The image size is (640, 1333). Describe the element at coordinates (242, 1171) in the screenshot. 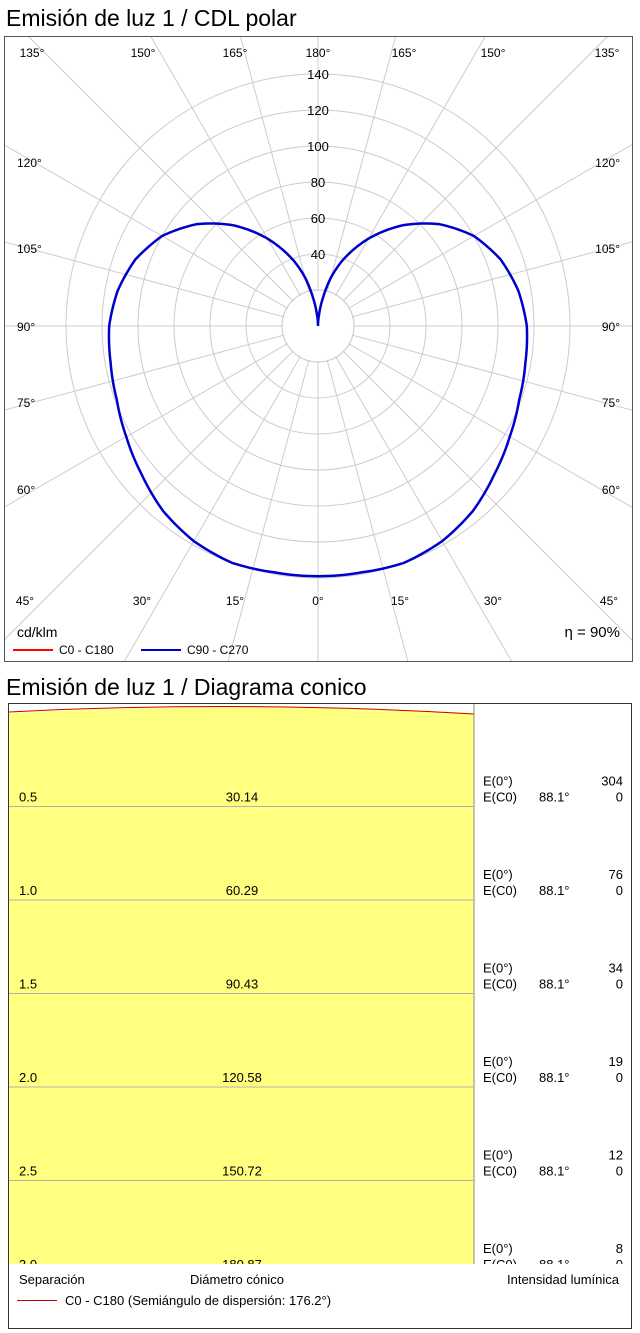

I see `cone-diameter-value: 150.72` at that location.